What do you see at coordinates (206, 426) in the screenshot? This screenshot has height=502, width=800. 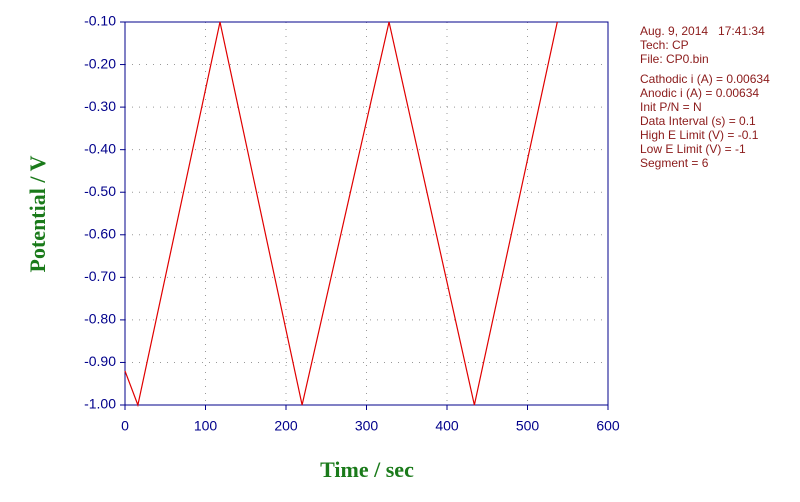 I see `x-tick-label: 100` at bounding box center [206, 426].